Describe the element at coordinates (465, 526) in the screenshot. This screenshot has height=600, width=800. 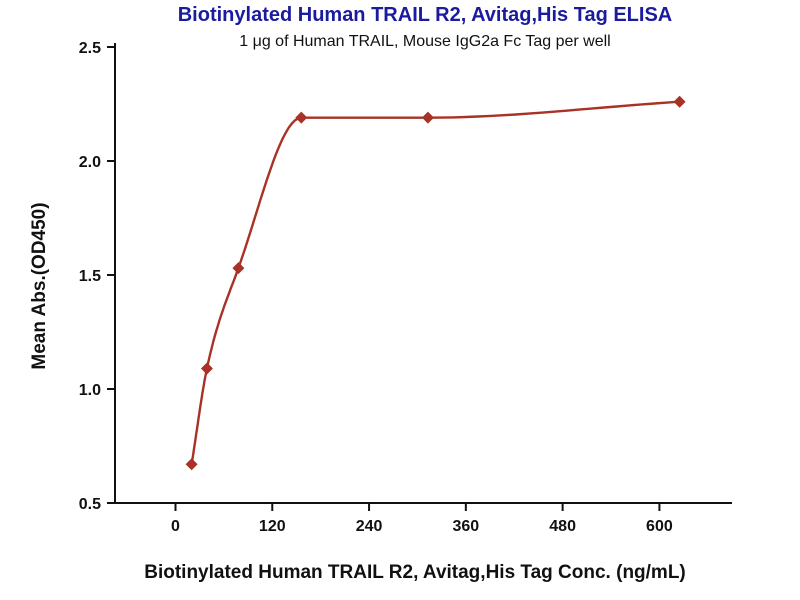
I see `x-tick-label: 360` at that location.